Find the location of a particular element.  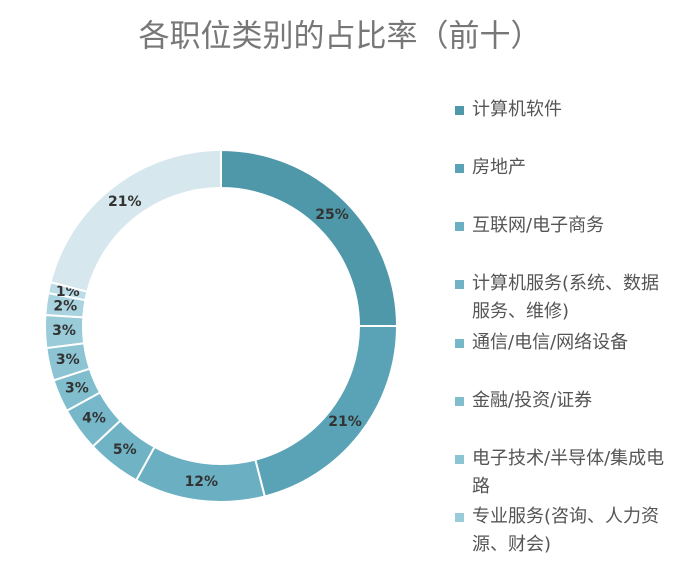

data-label: 12% is located at coordinates (202, 482).